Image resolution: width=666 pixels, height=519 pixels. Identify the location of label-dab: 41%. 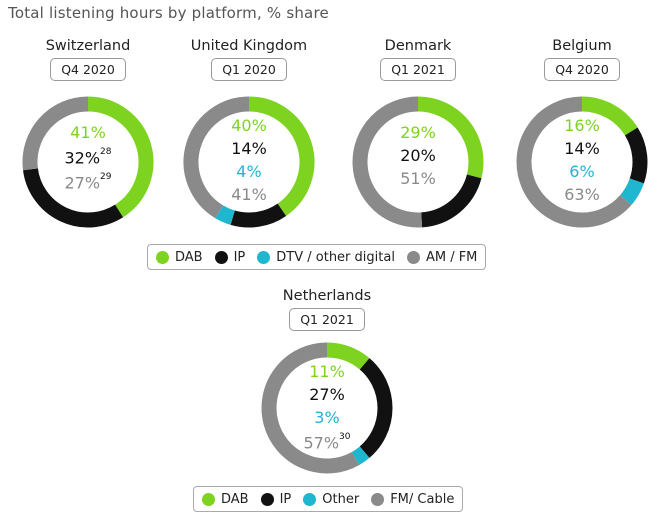
(88, 132).